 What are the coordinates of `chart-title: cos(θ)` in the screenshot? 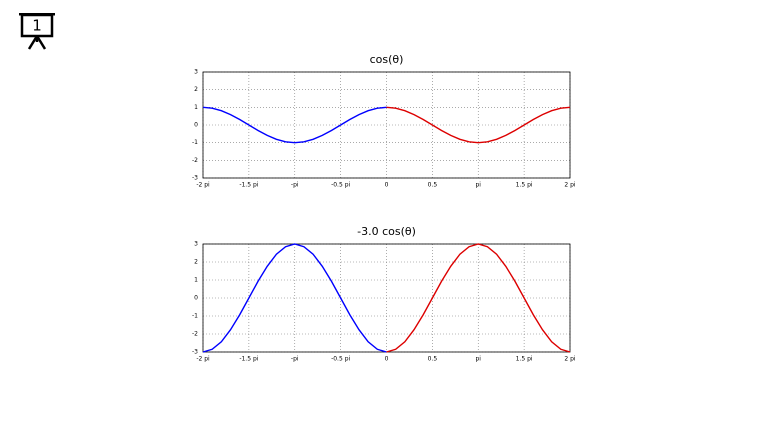 It's located at (387, 59).